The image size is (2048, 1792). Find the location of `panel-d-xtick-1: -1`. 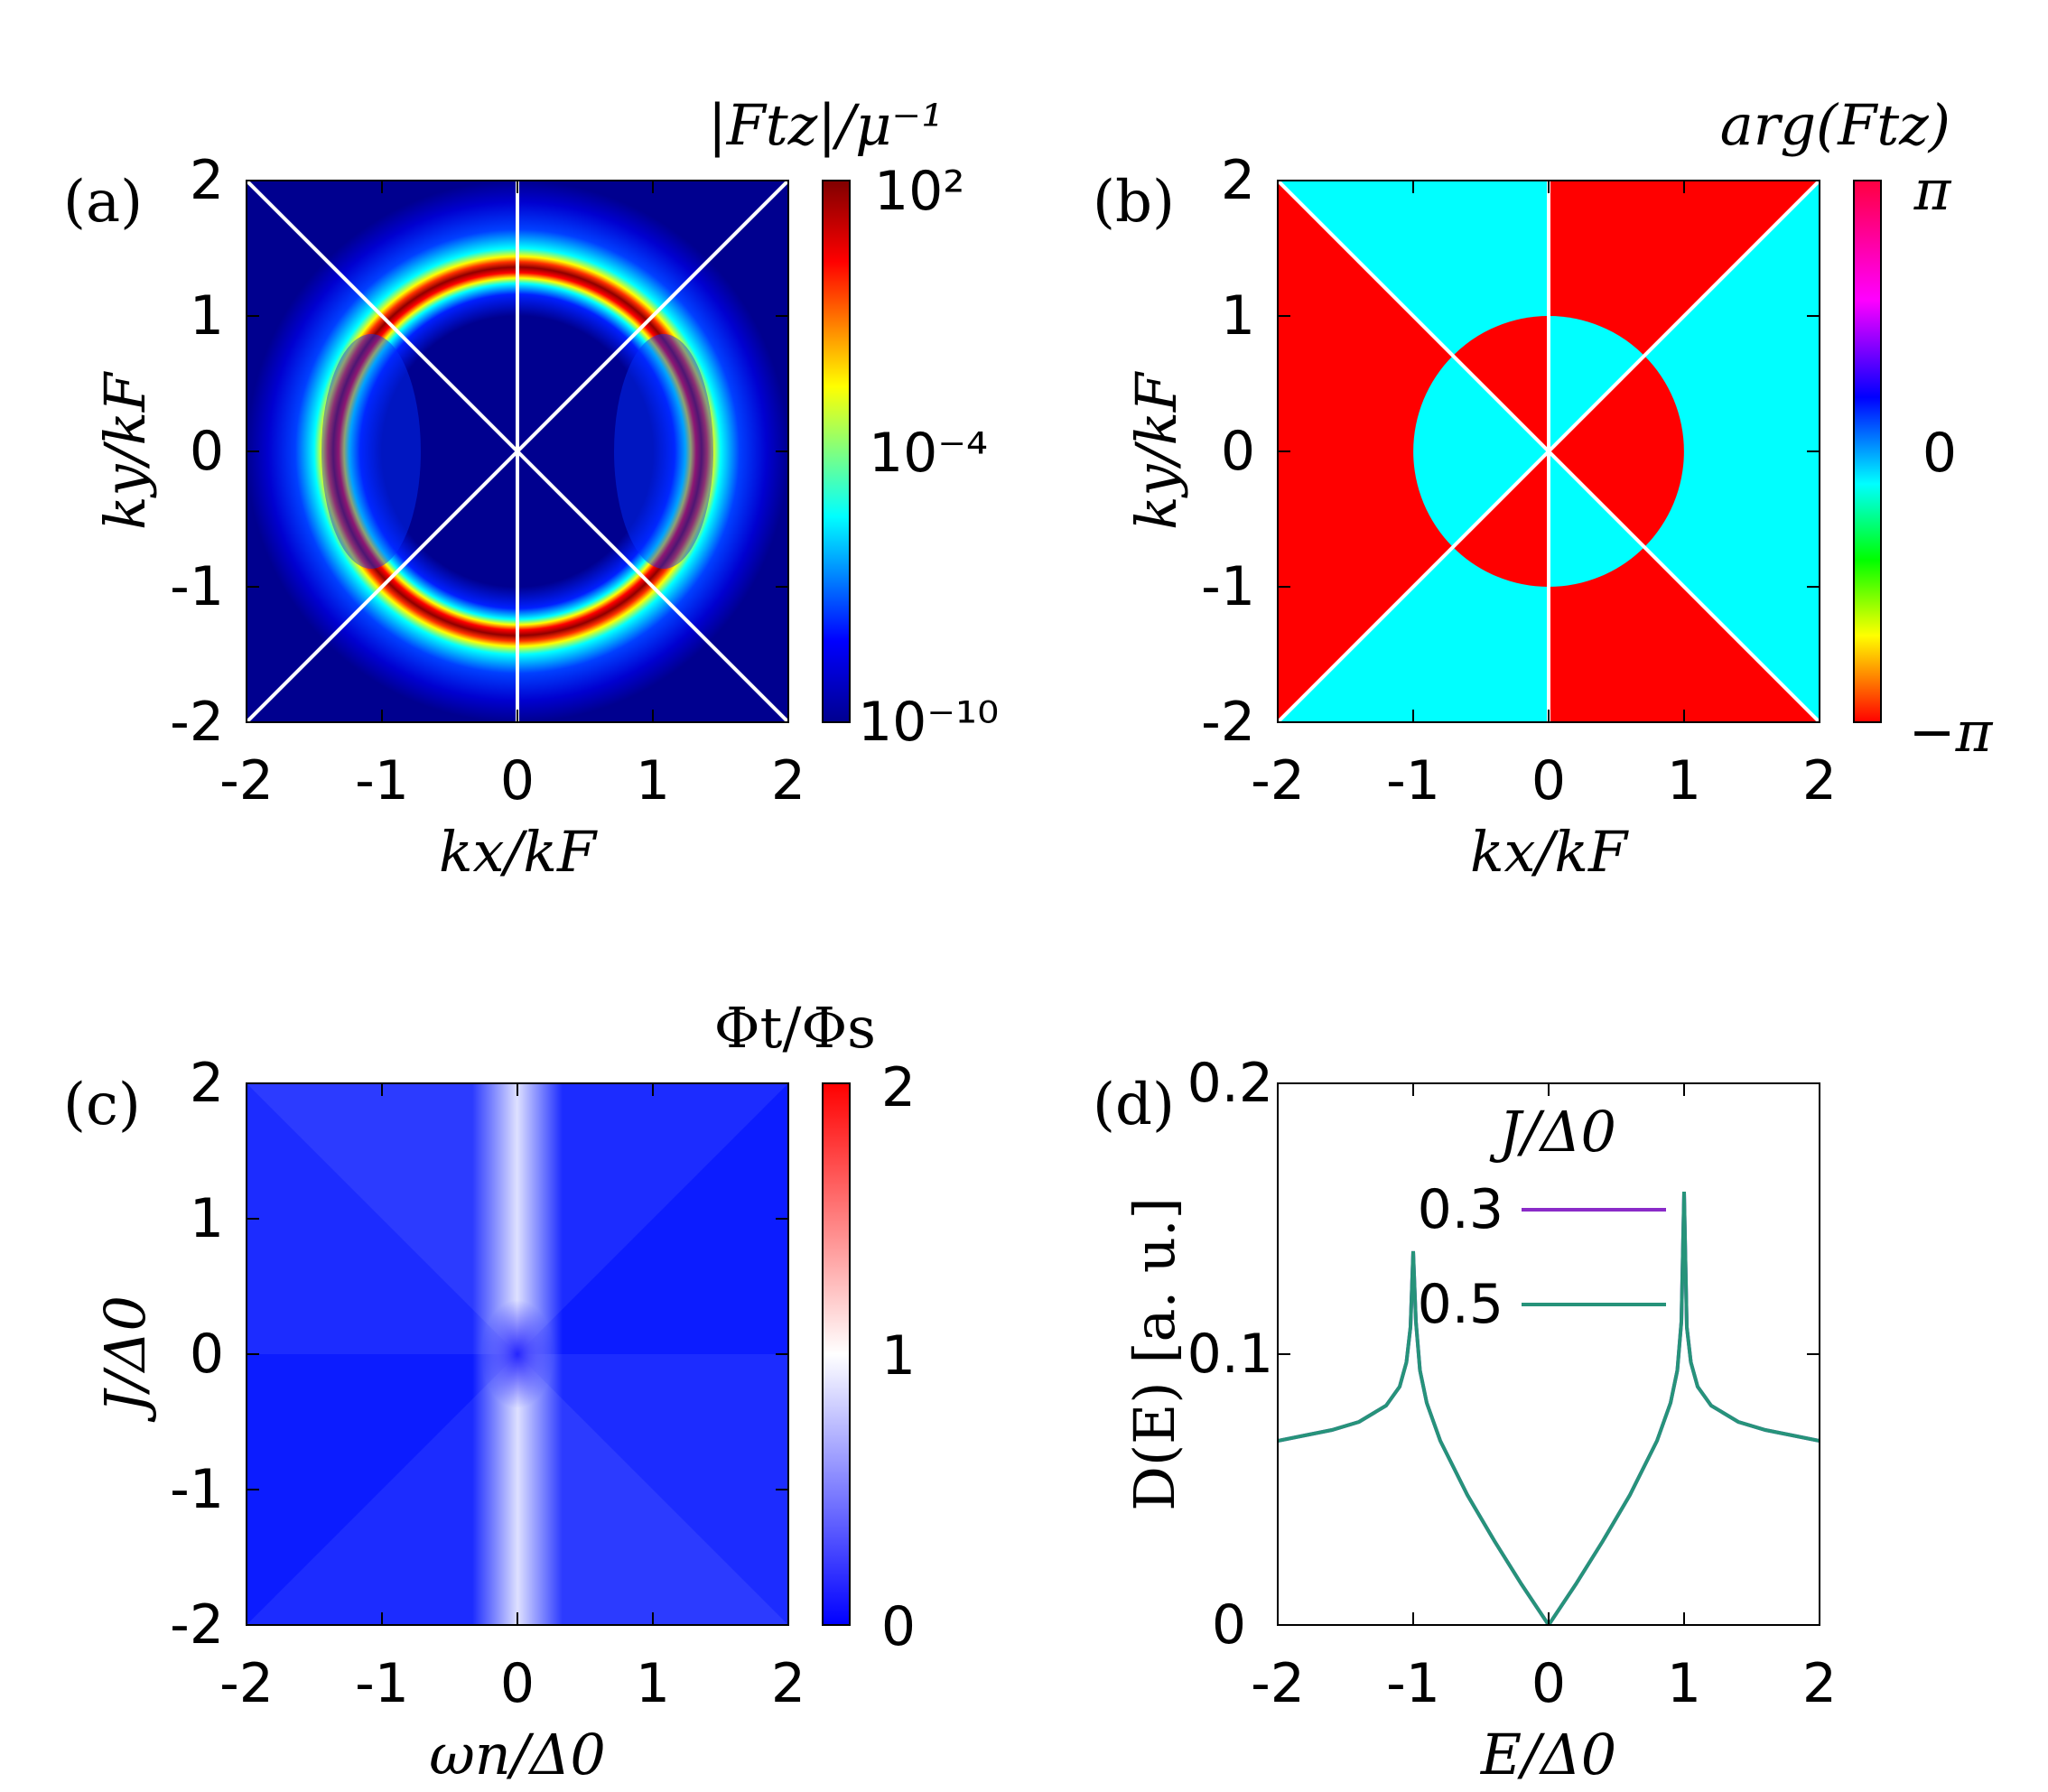

panel-d-xtick-1: -1 is located at coordinates (1413, 1683).